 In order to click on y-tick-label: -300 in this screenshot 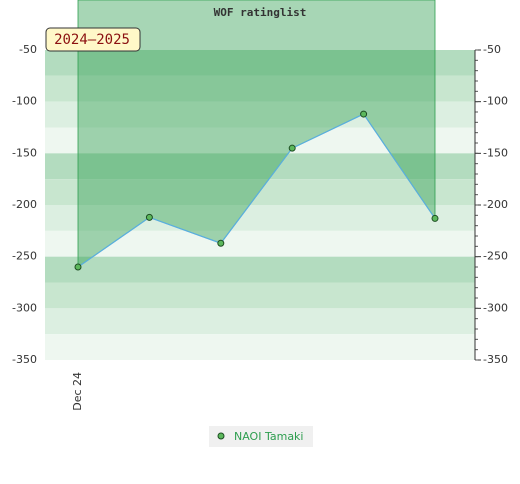, I will do `click(24, 307)`.